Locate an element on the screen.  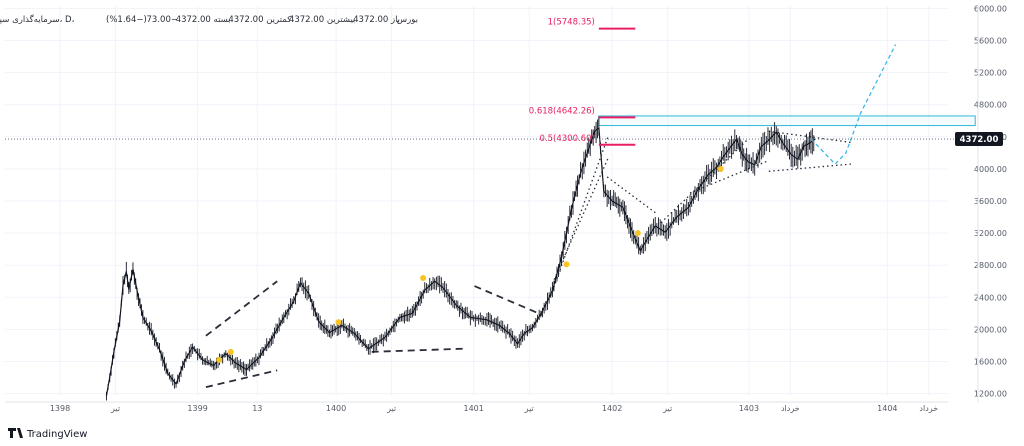
tradingview-logo-icon is located at coordinates (15, 433).